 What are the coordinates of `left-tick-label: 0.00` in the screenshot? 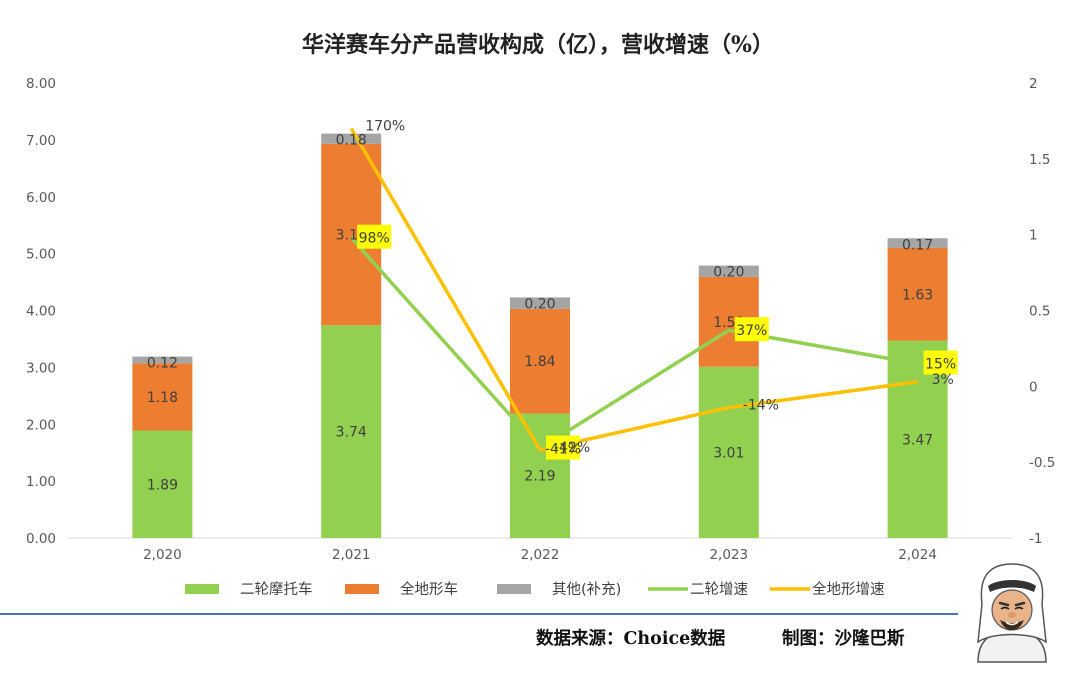 It's located at (41, 539).